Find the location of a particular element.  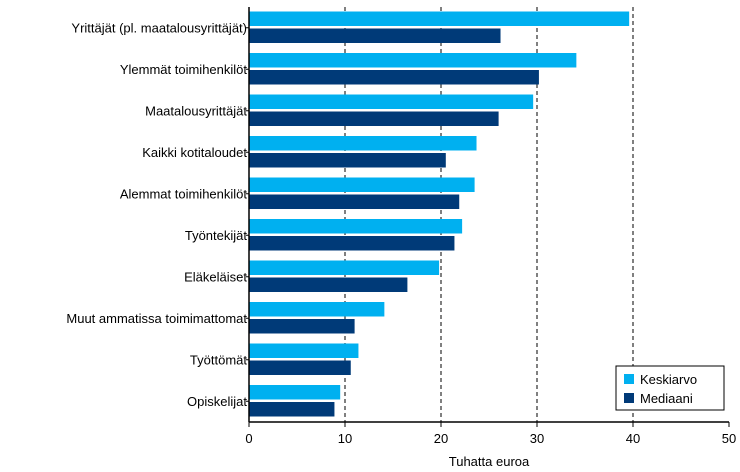

legend: Keskiarvo Mediaani is located at coordinates (670, 388).